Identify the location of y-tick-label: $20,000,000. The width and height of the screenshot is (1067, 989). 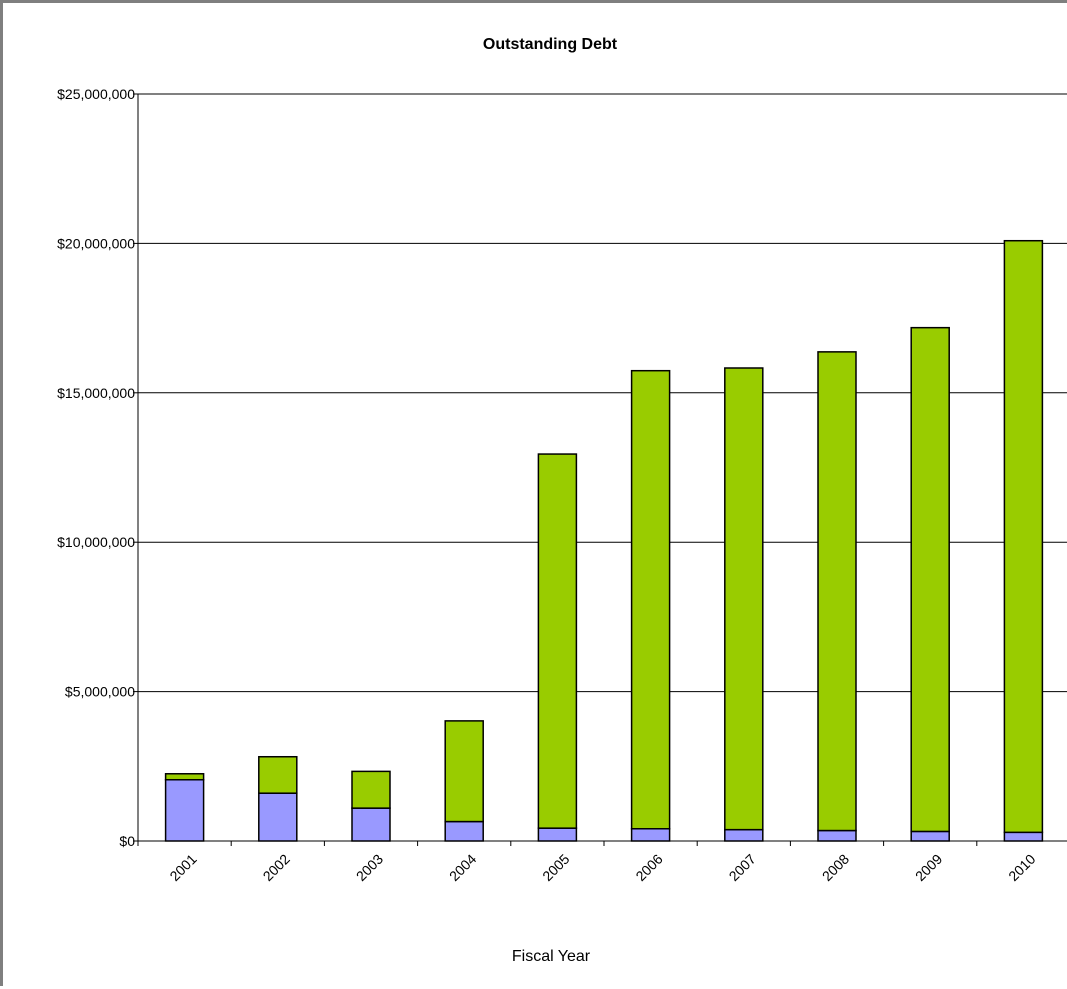
(96, 243).